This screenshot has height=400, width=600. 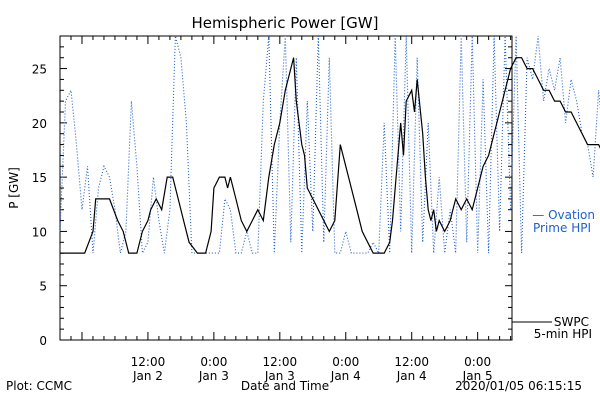 I want to click on y-tick-label: 5, so click(x=43, y=287).